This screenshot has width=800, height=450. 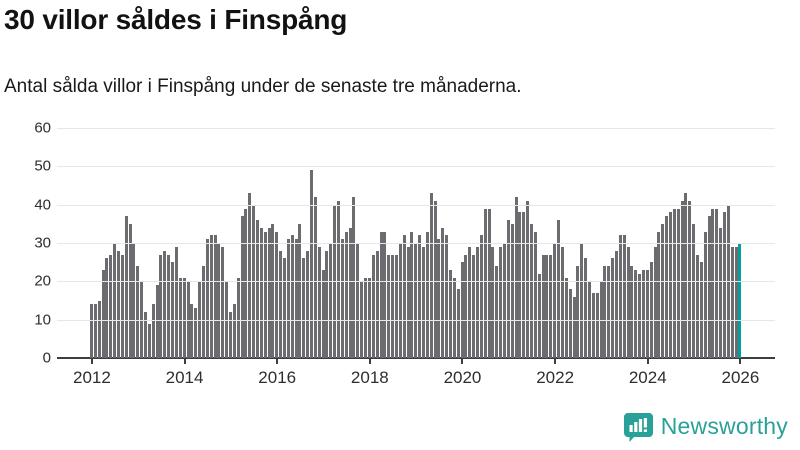 What do you see at coordinates (277, 377) in the screenshot?
I see `x-axis-tick-label: 2016` at bounding box center [277, 377].